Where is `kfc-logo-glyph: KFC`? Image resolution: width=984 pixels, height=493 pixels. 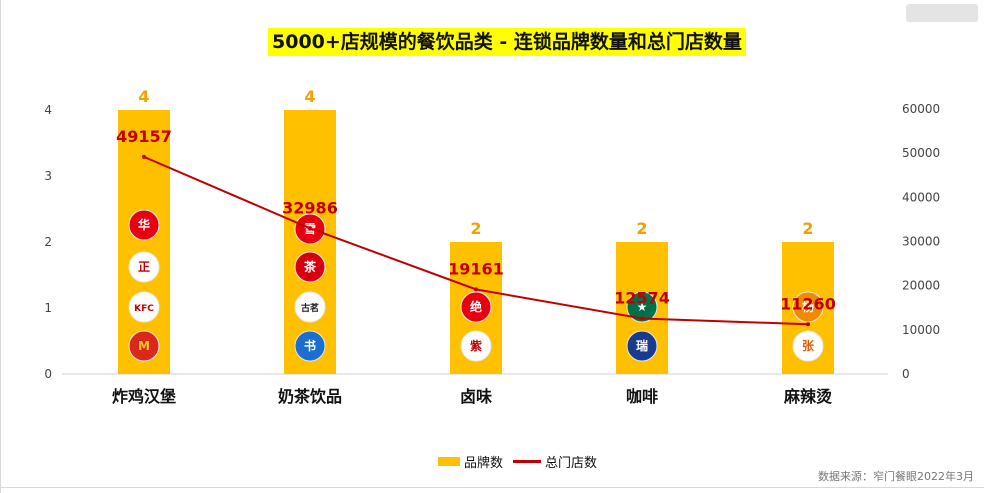
kfc-logo-glyph: KFC is located at coordinates (144, 309).